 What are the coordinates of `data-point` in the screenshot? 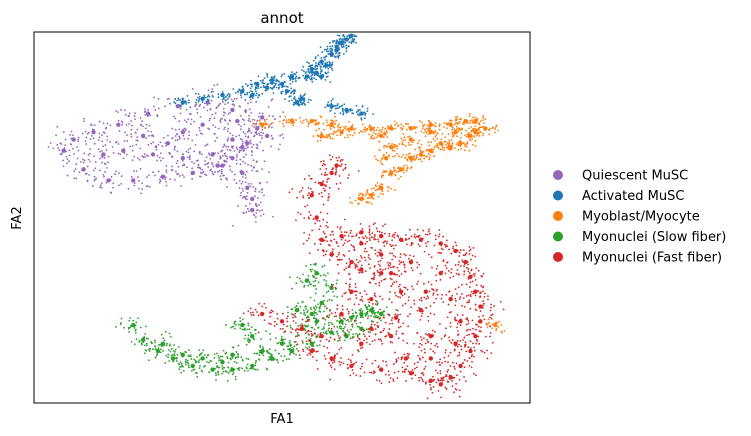 It's located at (411, 262).